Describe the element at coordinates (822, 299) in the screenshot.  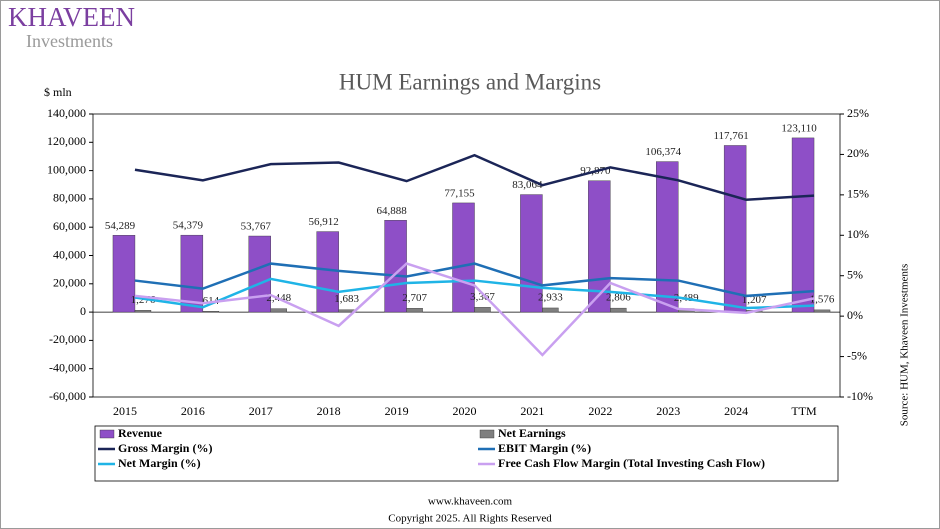
I see `value-label: 1,576` at that location.